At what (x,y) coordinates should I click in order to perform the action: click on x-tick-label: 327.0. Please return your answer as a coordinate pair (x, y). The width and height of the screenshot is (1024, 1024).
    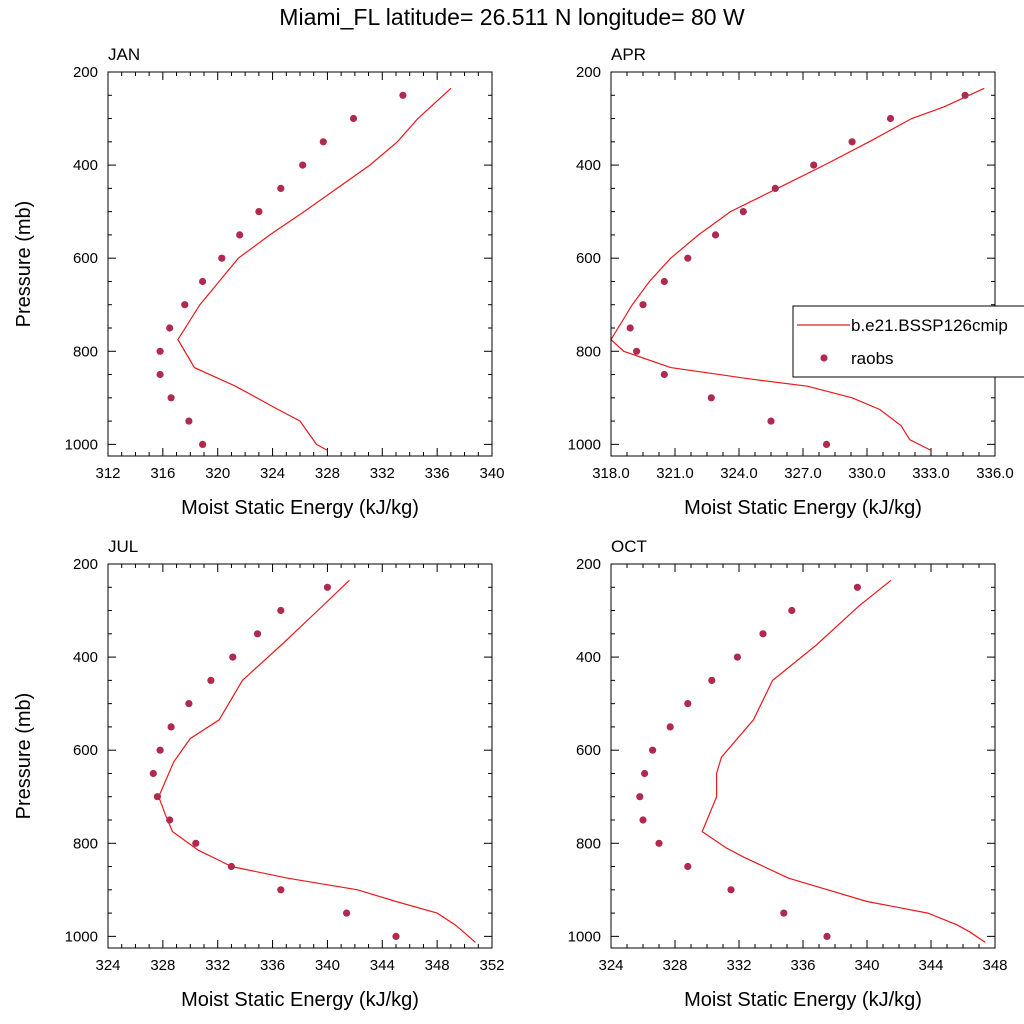
    Looking at the image, I should click on (803, 473).